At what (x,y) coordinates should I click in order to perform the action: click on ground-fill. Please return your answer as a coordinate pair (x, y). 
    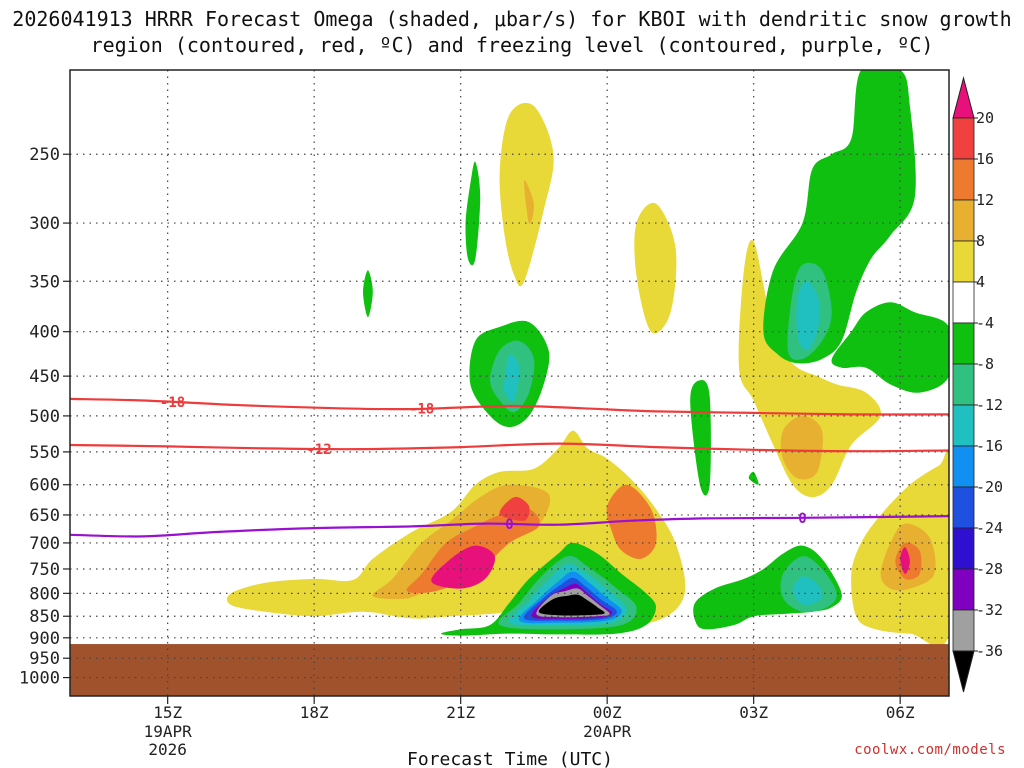
    Looking at the image, I should click on (509, 670).